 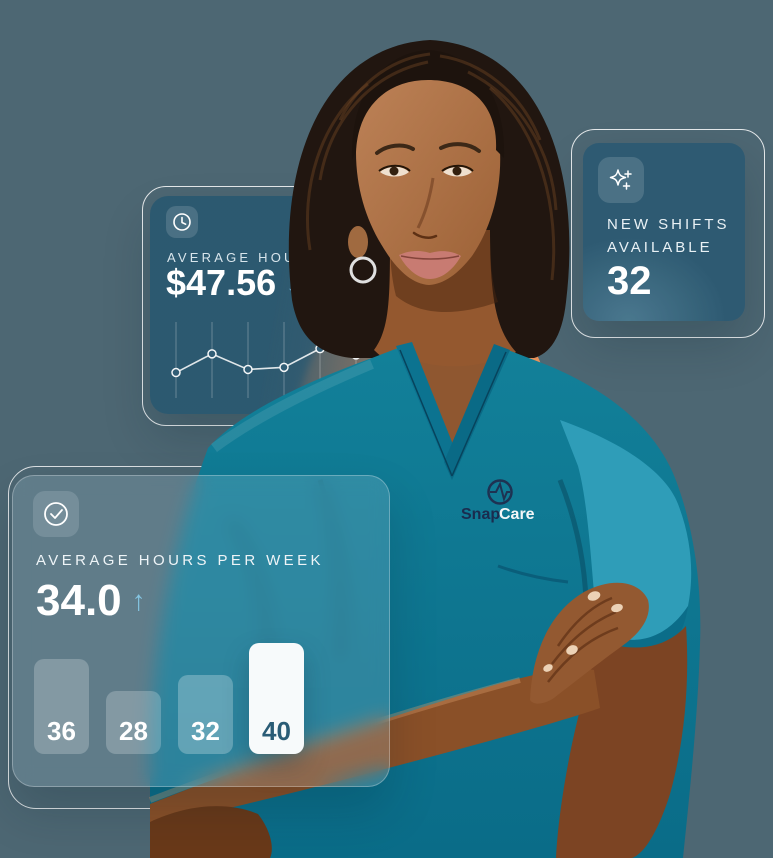 I want to click on sparkles-icon, so click(x=620, y=179).